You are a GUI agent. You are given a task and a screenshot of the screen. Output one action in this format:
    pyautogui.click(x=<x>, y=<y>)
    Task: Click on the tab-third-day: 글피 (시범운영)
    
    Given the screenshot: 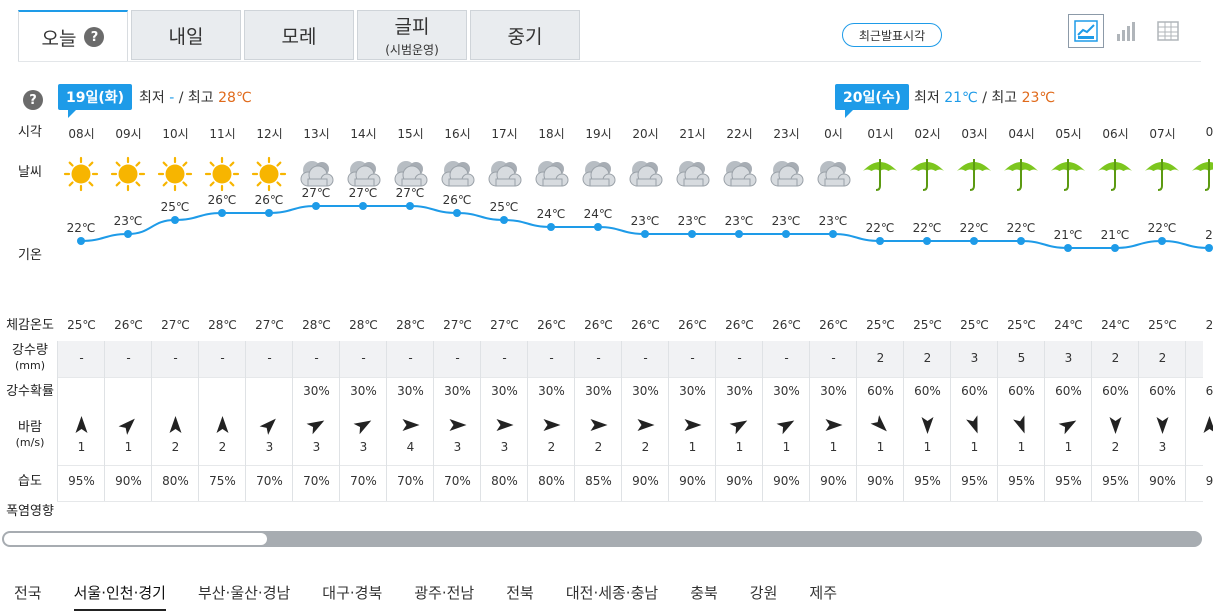 What is the action you would take?
    pyautogui.click(x=412, y=35)
    